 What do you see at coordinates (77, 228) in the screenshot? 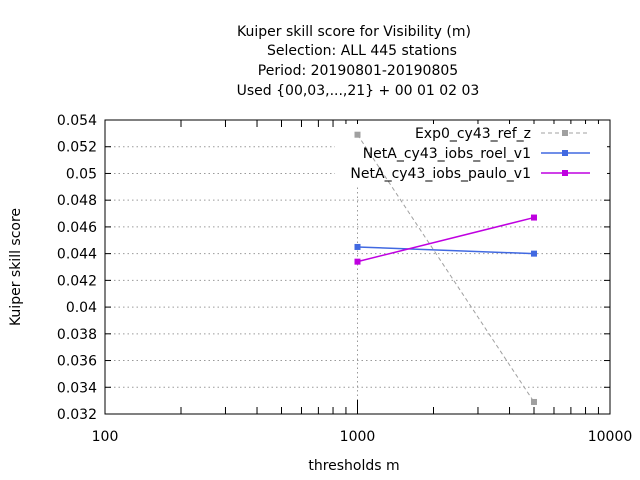
I see `y-tick-label: 0.046` at bounding box center [77, 228].